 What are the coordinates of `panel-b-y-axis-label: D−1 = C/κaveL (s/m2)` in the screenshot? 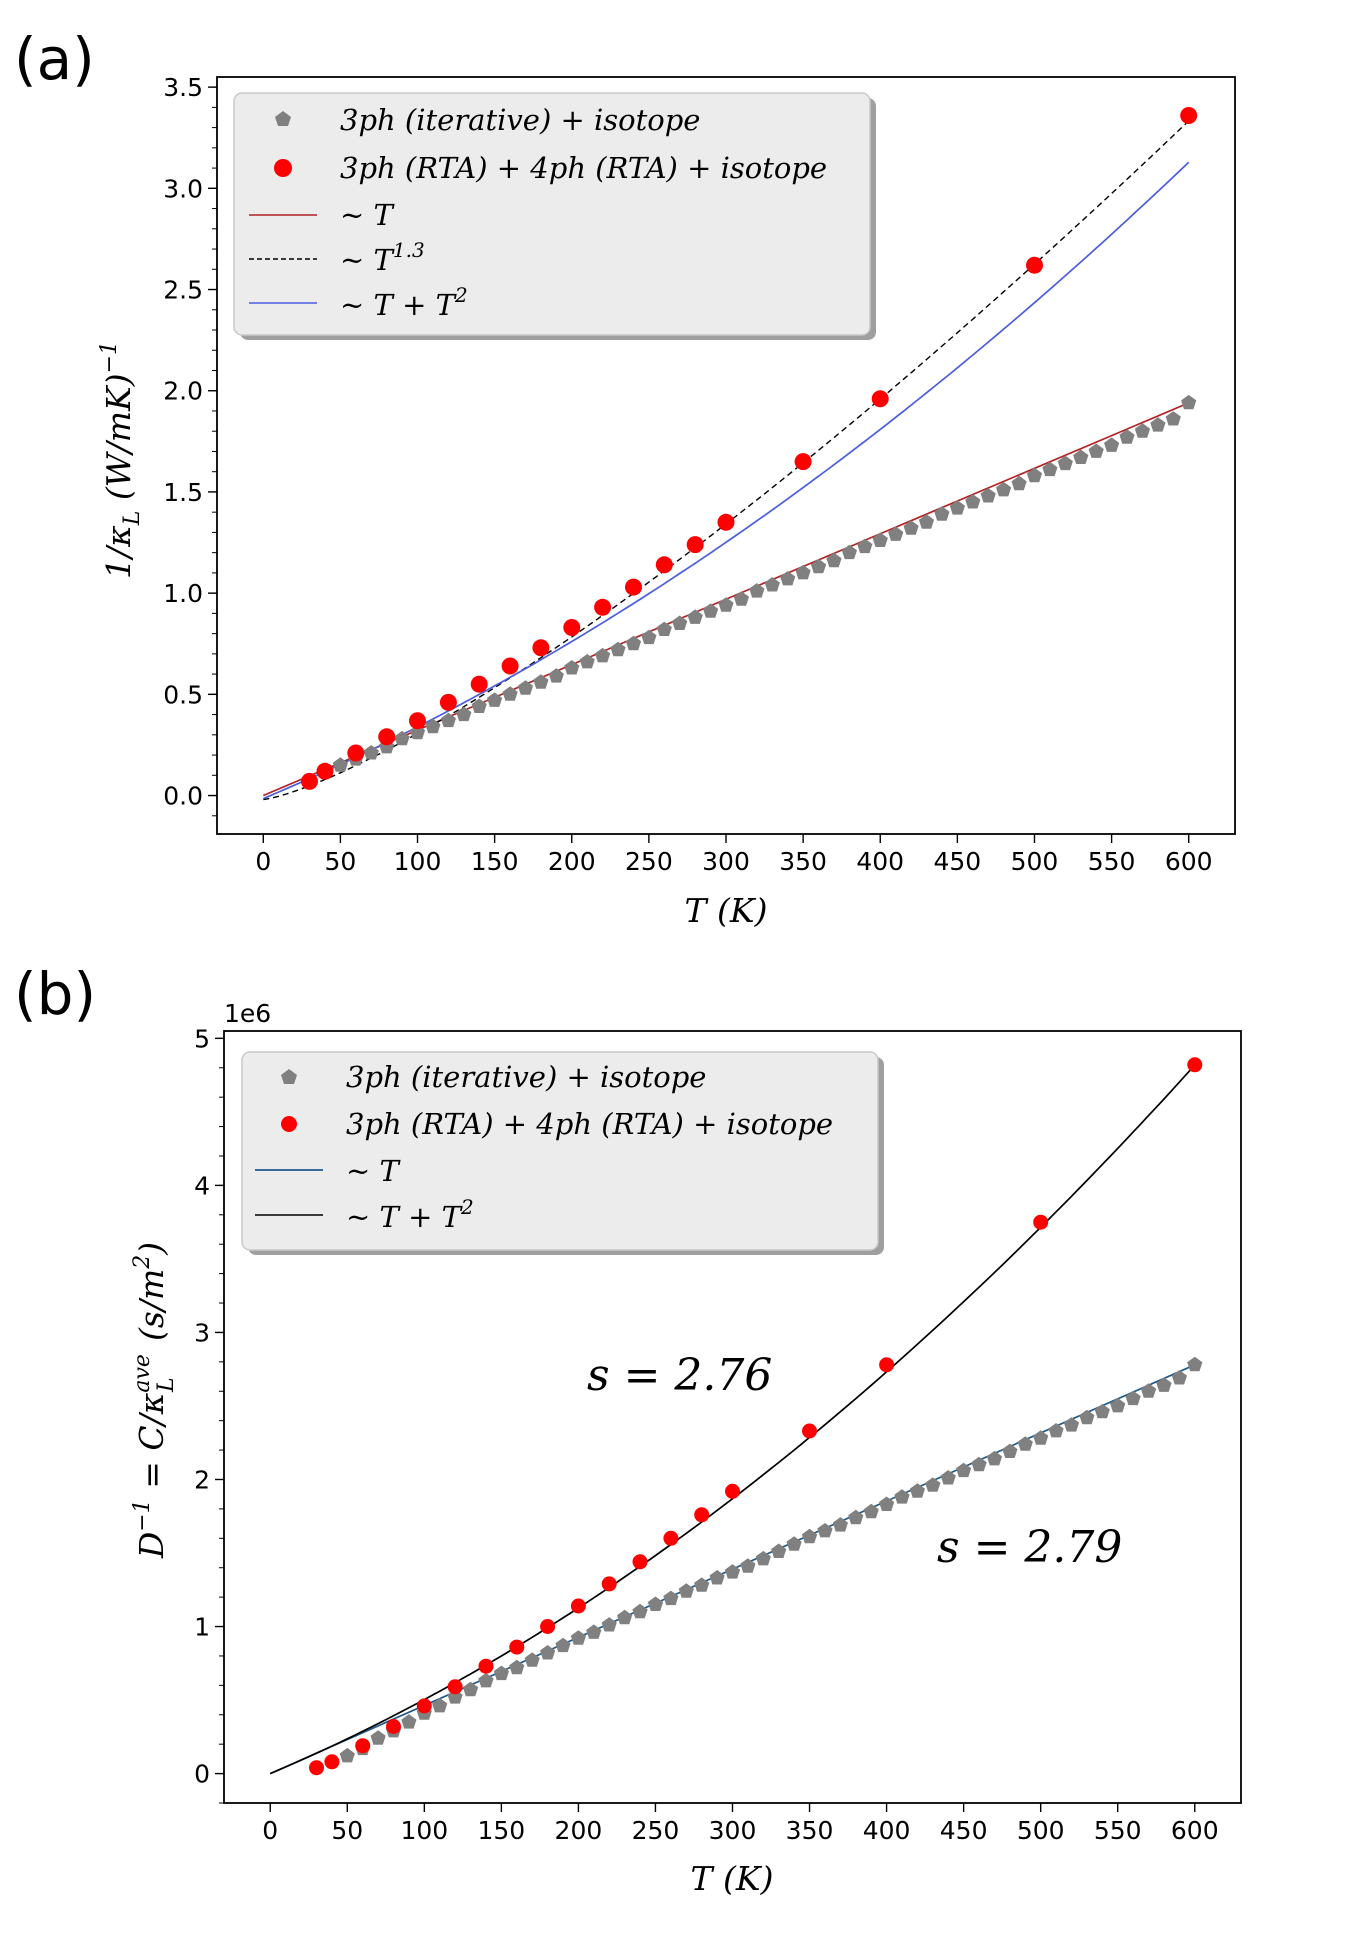 It's located at (154, 1400).